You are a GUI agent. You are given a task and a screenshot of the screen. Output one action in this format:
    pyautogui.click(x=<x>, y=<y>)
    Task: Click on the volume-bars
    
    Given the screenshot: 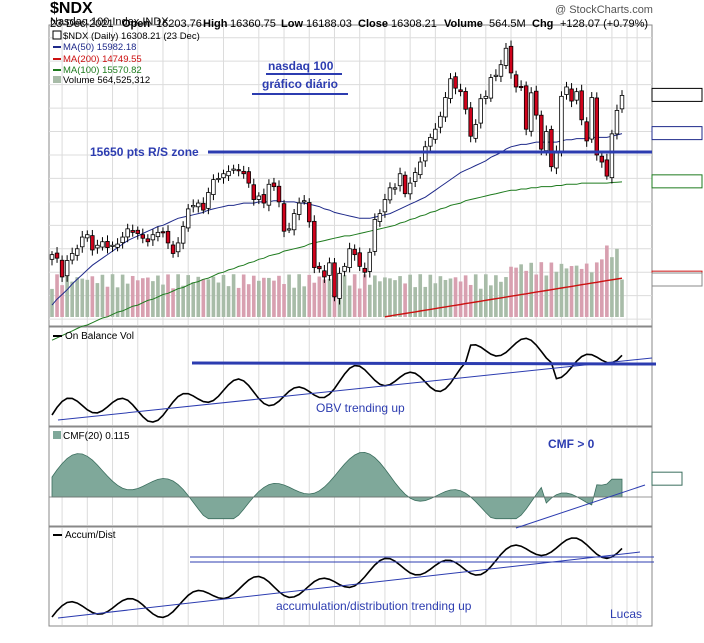 What is the action you would take?
    pyautogui.click(x=337, y=281)
    